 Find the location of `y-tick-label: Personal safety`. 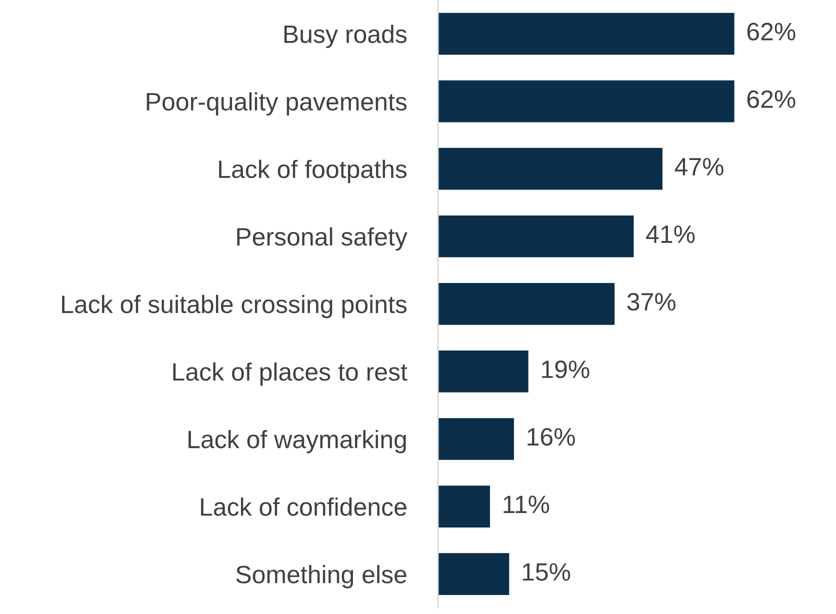

y-tick-label: Personal safety is located at coordinates (322, 239).